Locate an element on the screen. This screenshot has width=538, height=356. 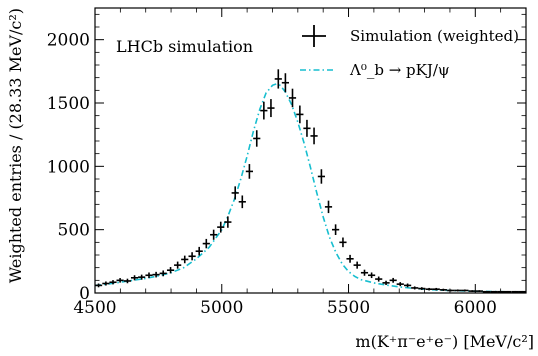
x-tick-label: 5500 is located at coordinates (348, 308).